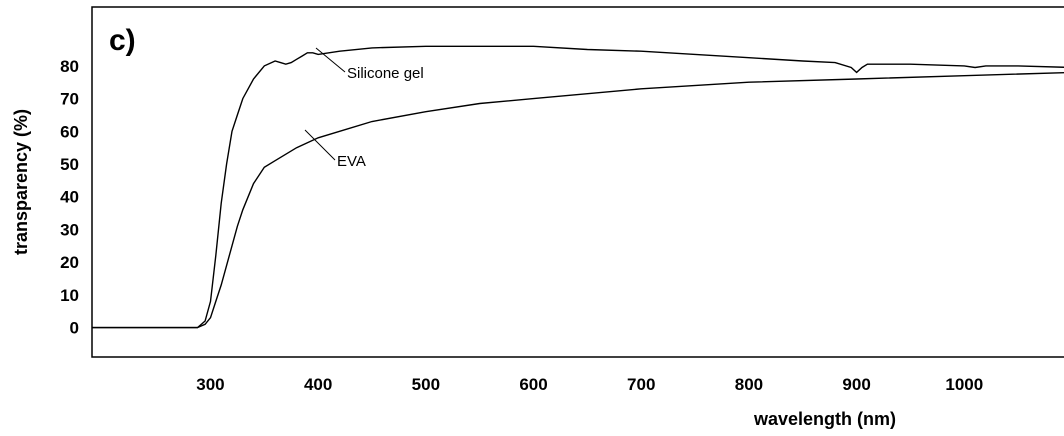 The image size is (1064, 436). Describe the element at coordinates (122, 40) in the screenshot. I see `panel-label: c)` at that location.